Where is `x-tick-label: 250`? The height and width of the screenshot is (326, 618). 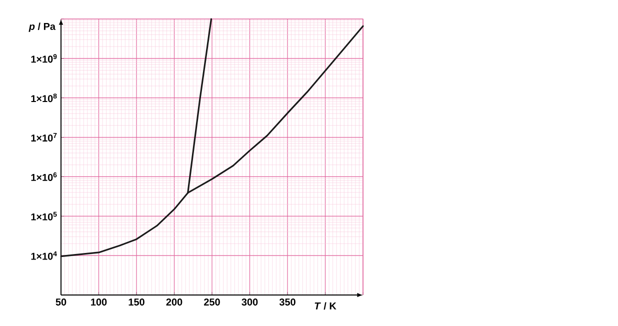 x-tick-label: 250 is located at coordinates (212, 302).